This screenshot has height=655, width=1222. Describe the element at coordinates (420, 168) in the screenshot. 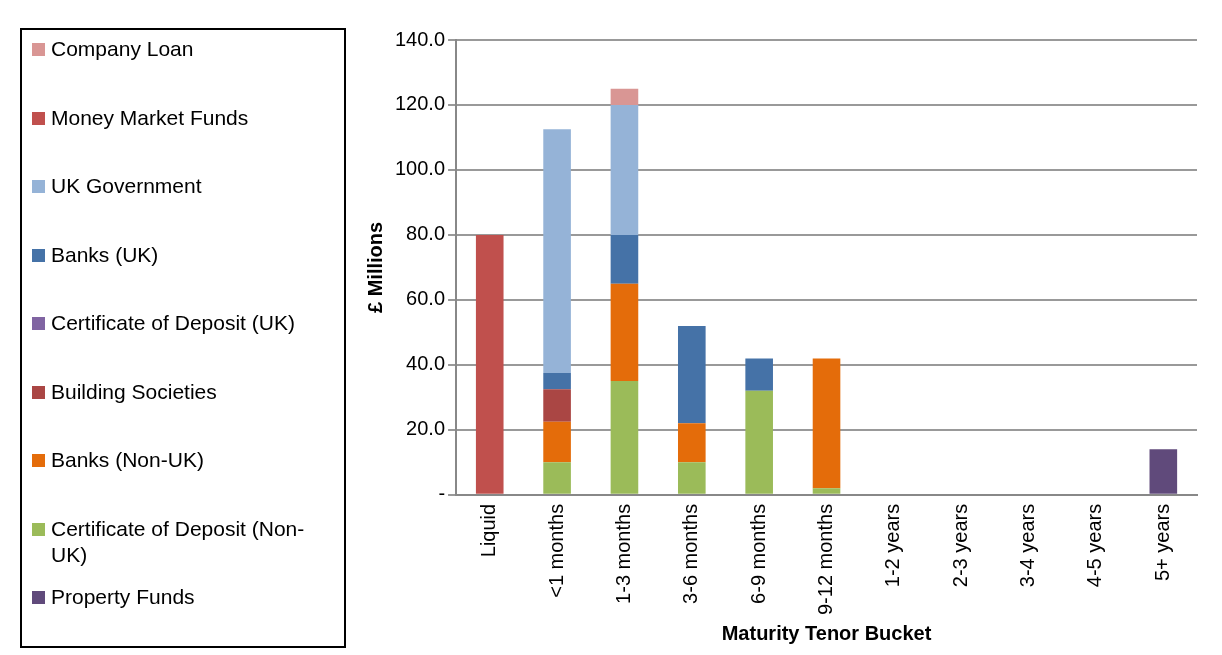

I see `y-tick-label: 100.0` at that location.